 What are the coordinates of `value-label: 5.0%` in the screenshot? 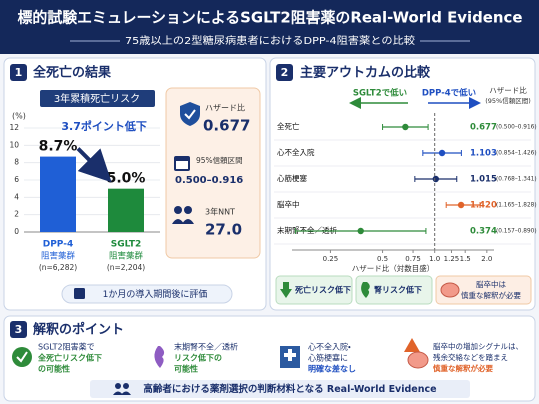 It's located at (126, 179).